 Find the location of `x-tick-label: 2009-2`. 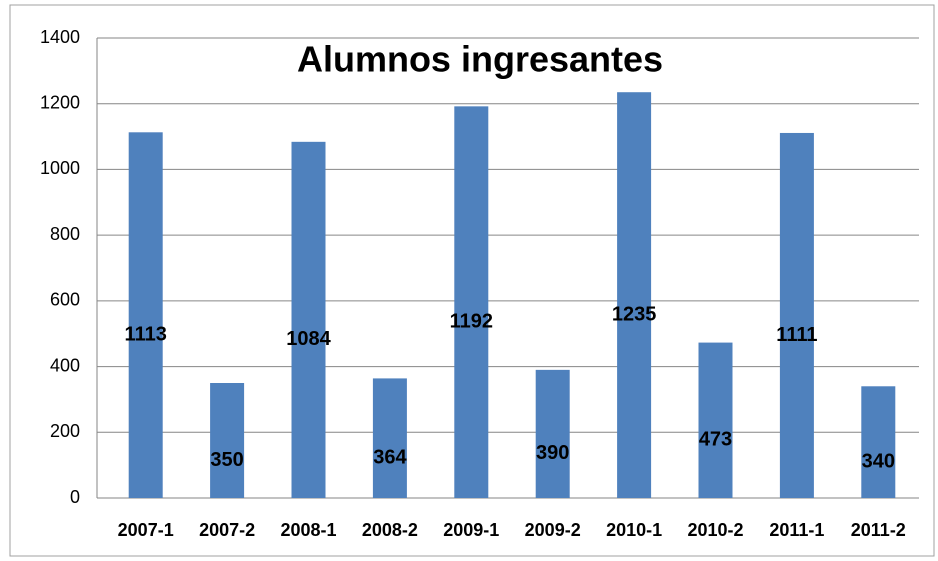

x-tick-label: 2009-2 is located at coordinates (553, 530).